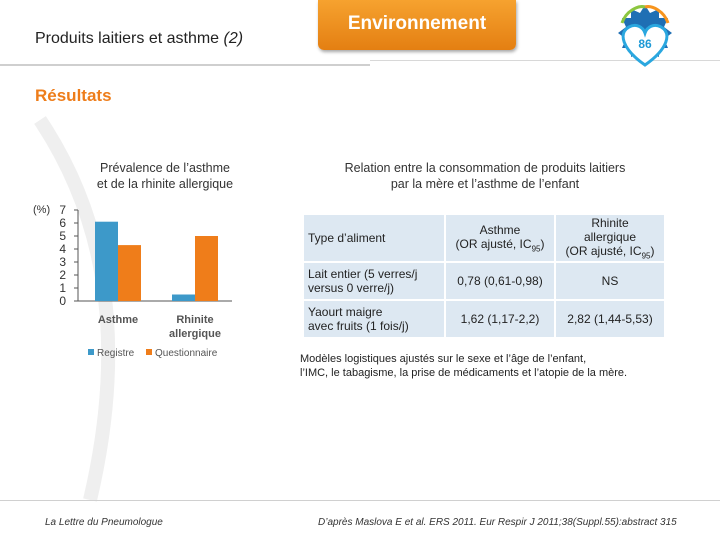 The image size is (720, 540). I want to click on section-title: Résultats, so click(73, 95).